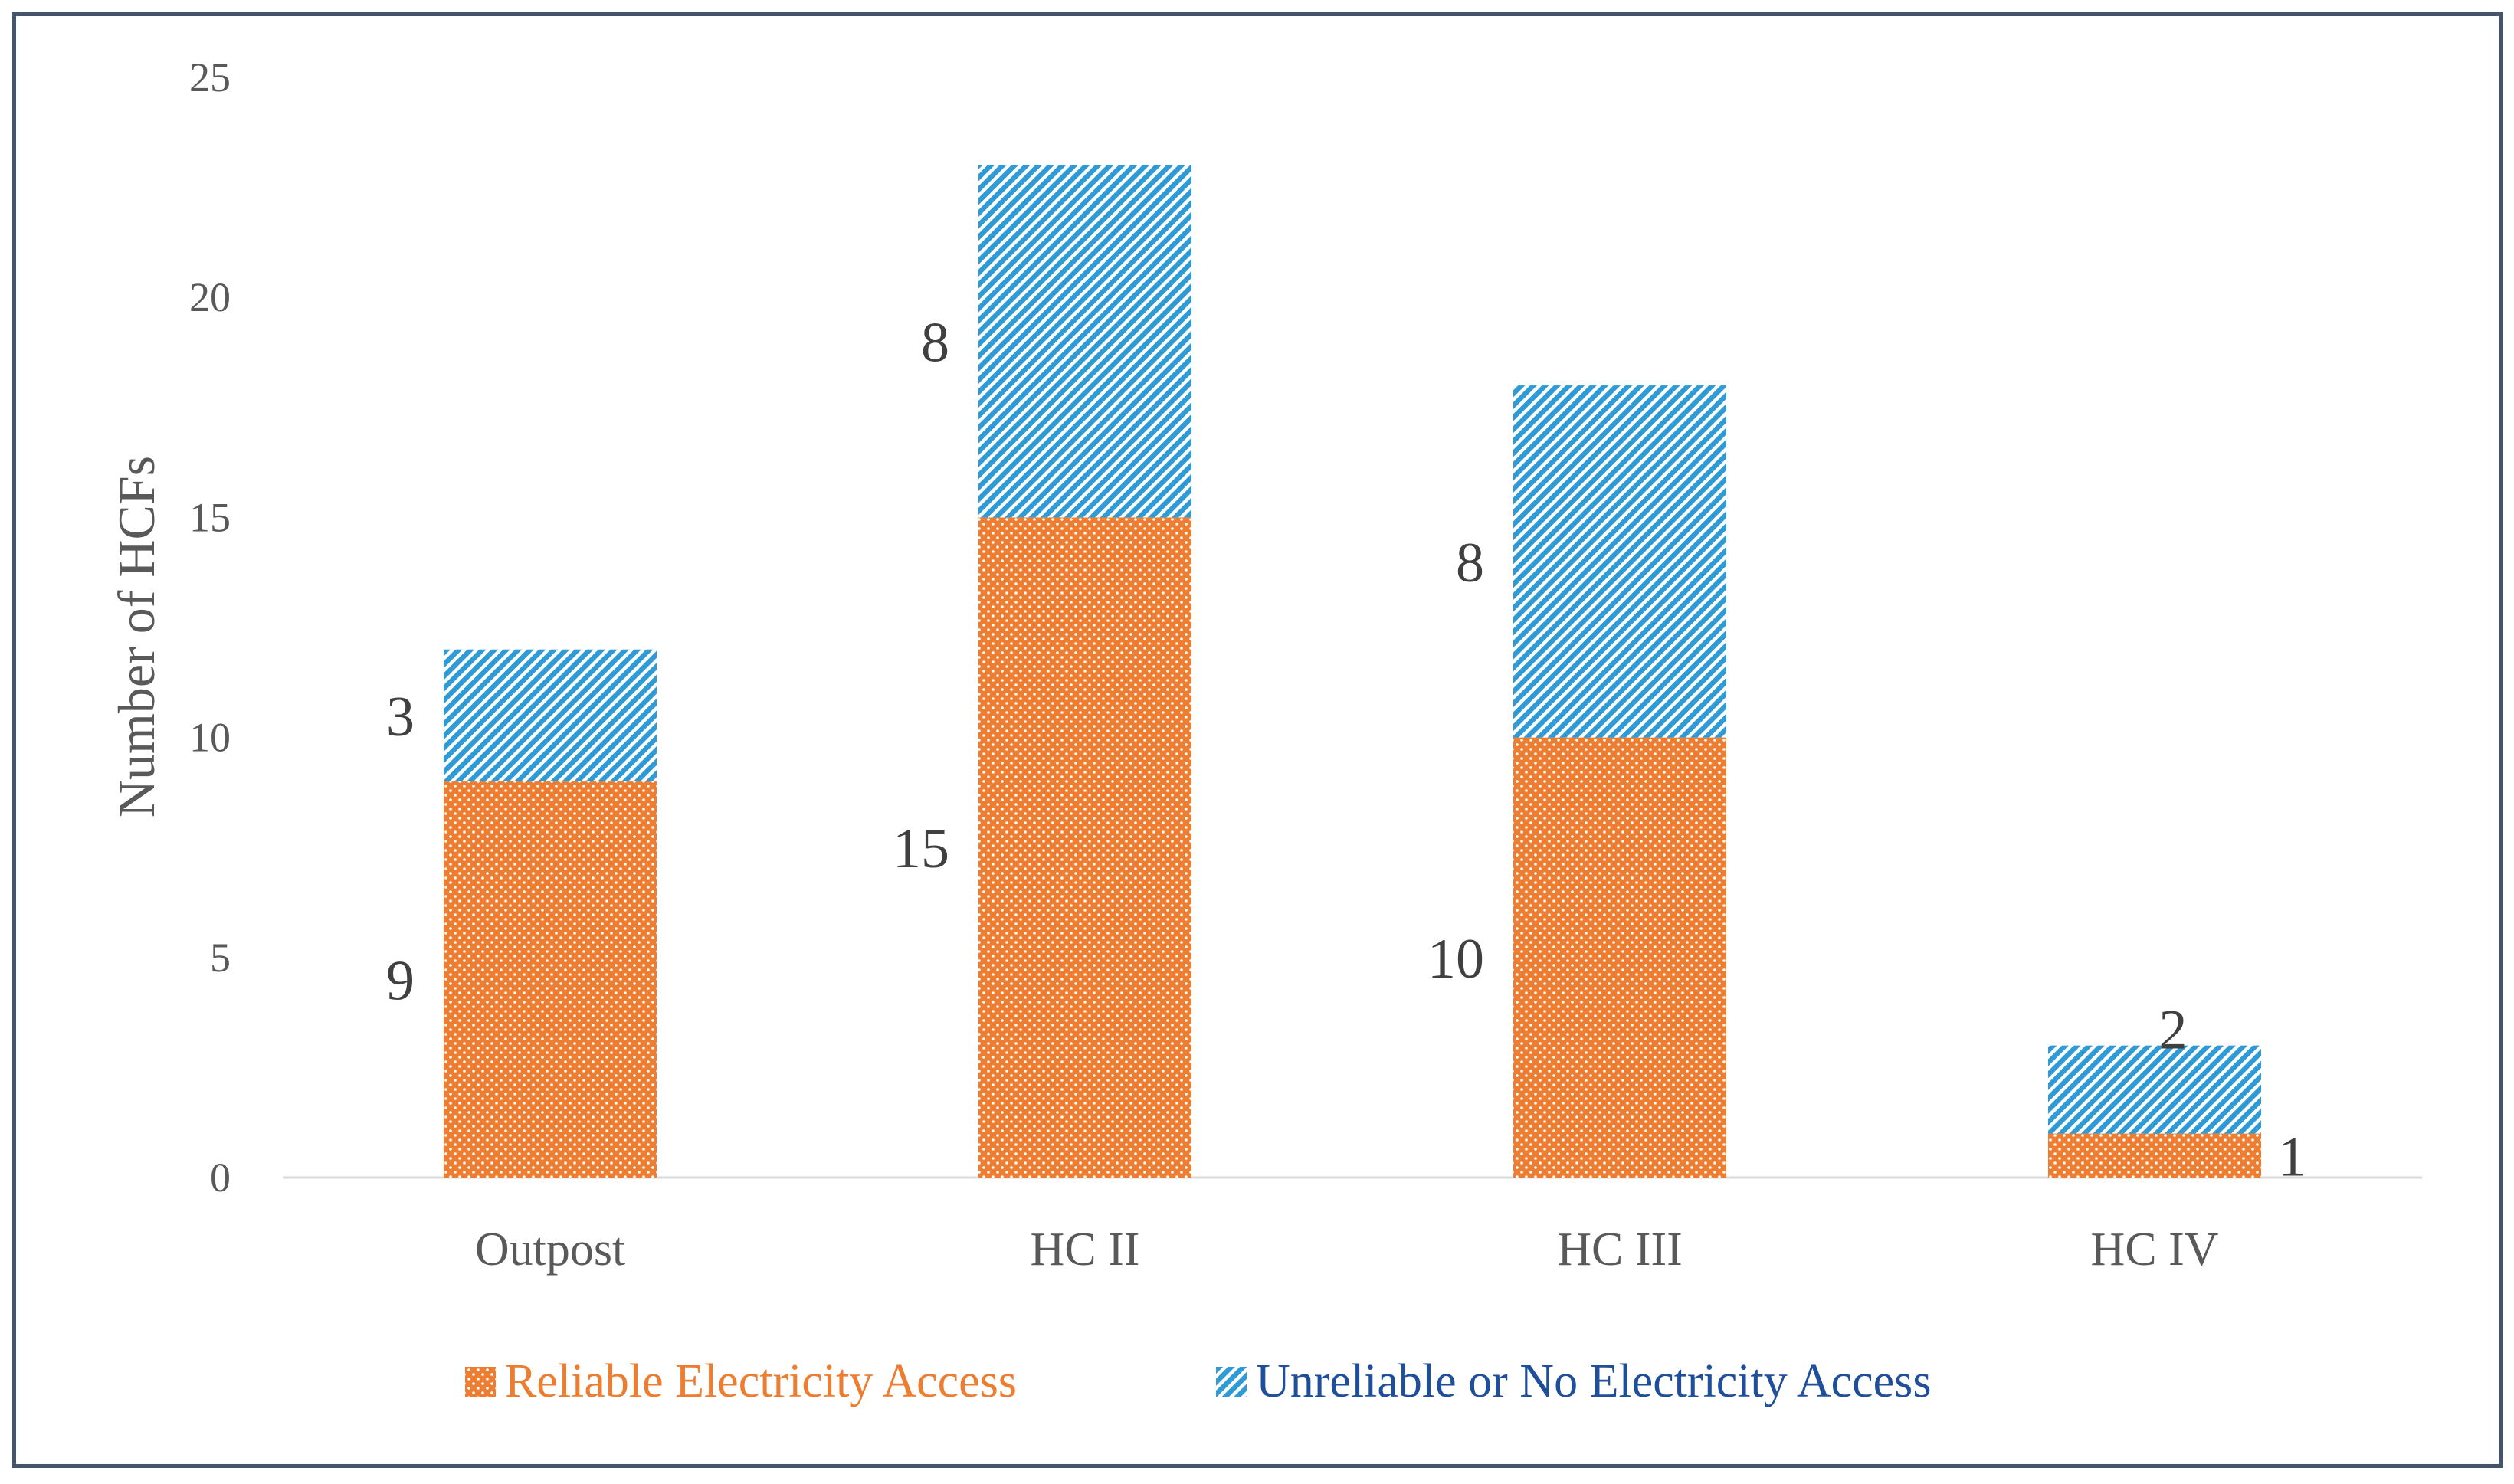 The image size is (2514, 1484). What do you see at coordinates (1231, 1382) in the screenshot?
I see `legend-swatch-unreliable` at bounding box center [1231, 1382].